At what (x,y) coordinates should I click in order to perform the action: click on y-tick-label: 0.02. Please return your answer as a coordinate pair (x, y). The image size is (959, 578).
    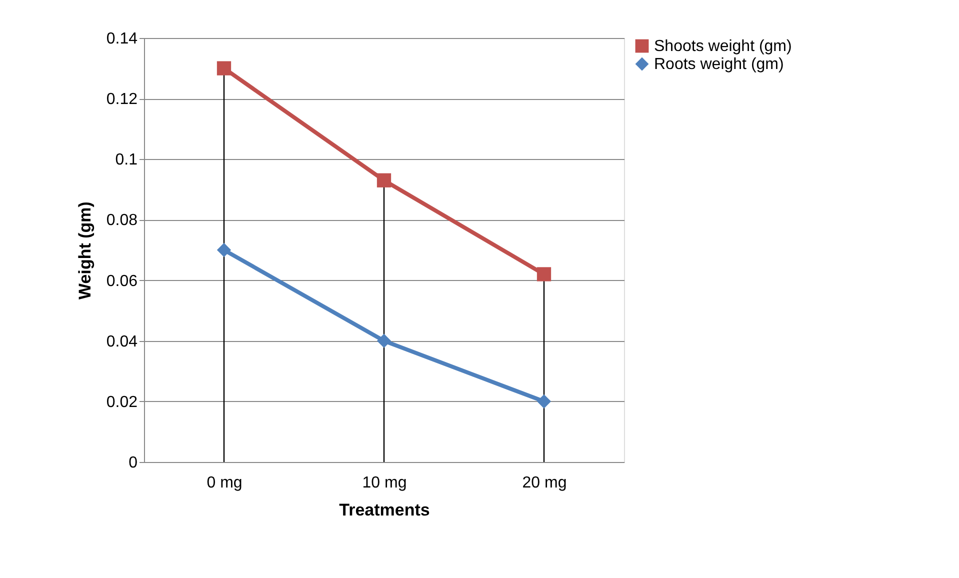
    Looking at the image, I should click on (122, 402).